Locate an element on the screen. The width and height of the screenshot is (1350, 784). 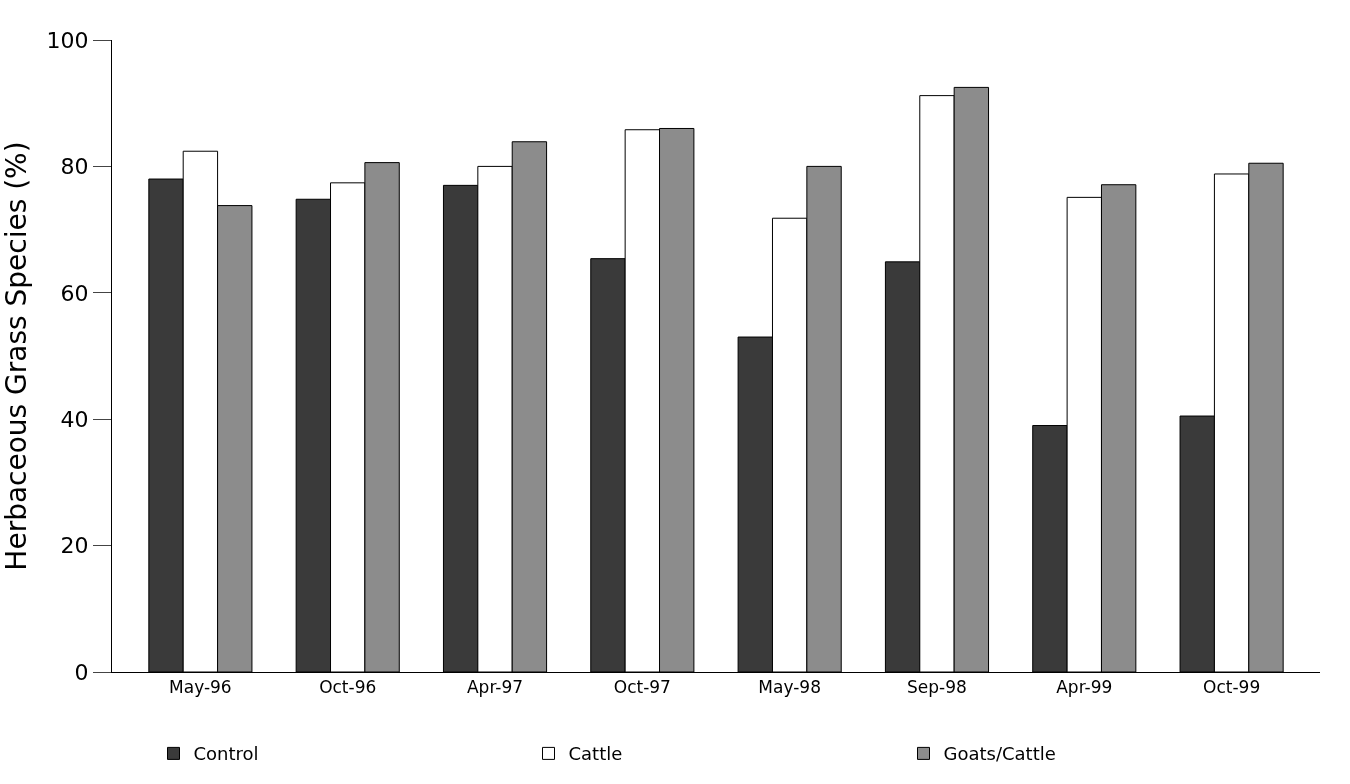
x-tick-label: Oct-99 is located at coordinates (1232, 687).